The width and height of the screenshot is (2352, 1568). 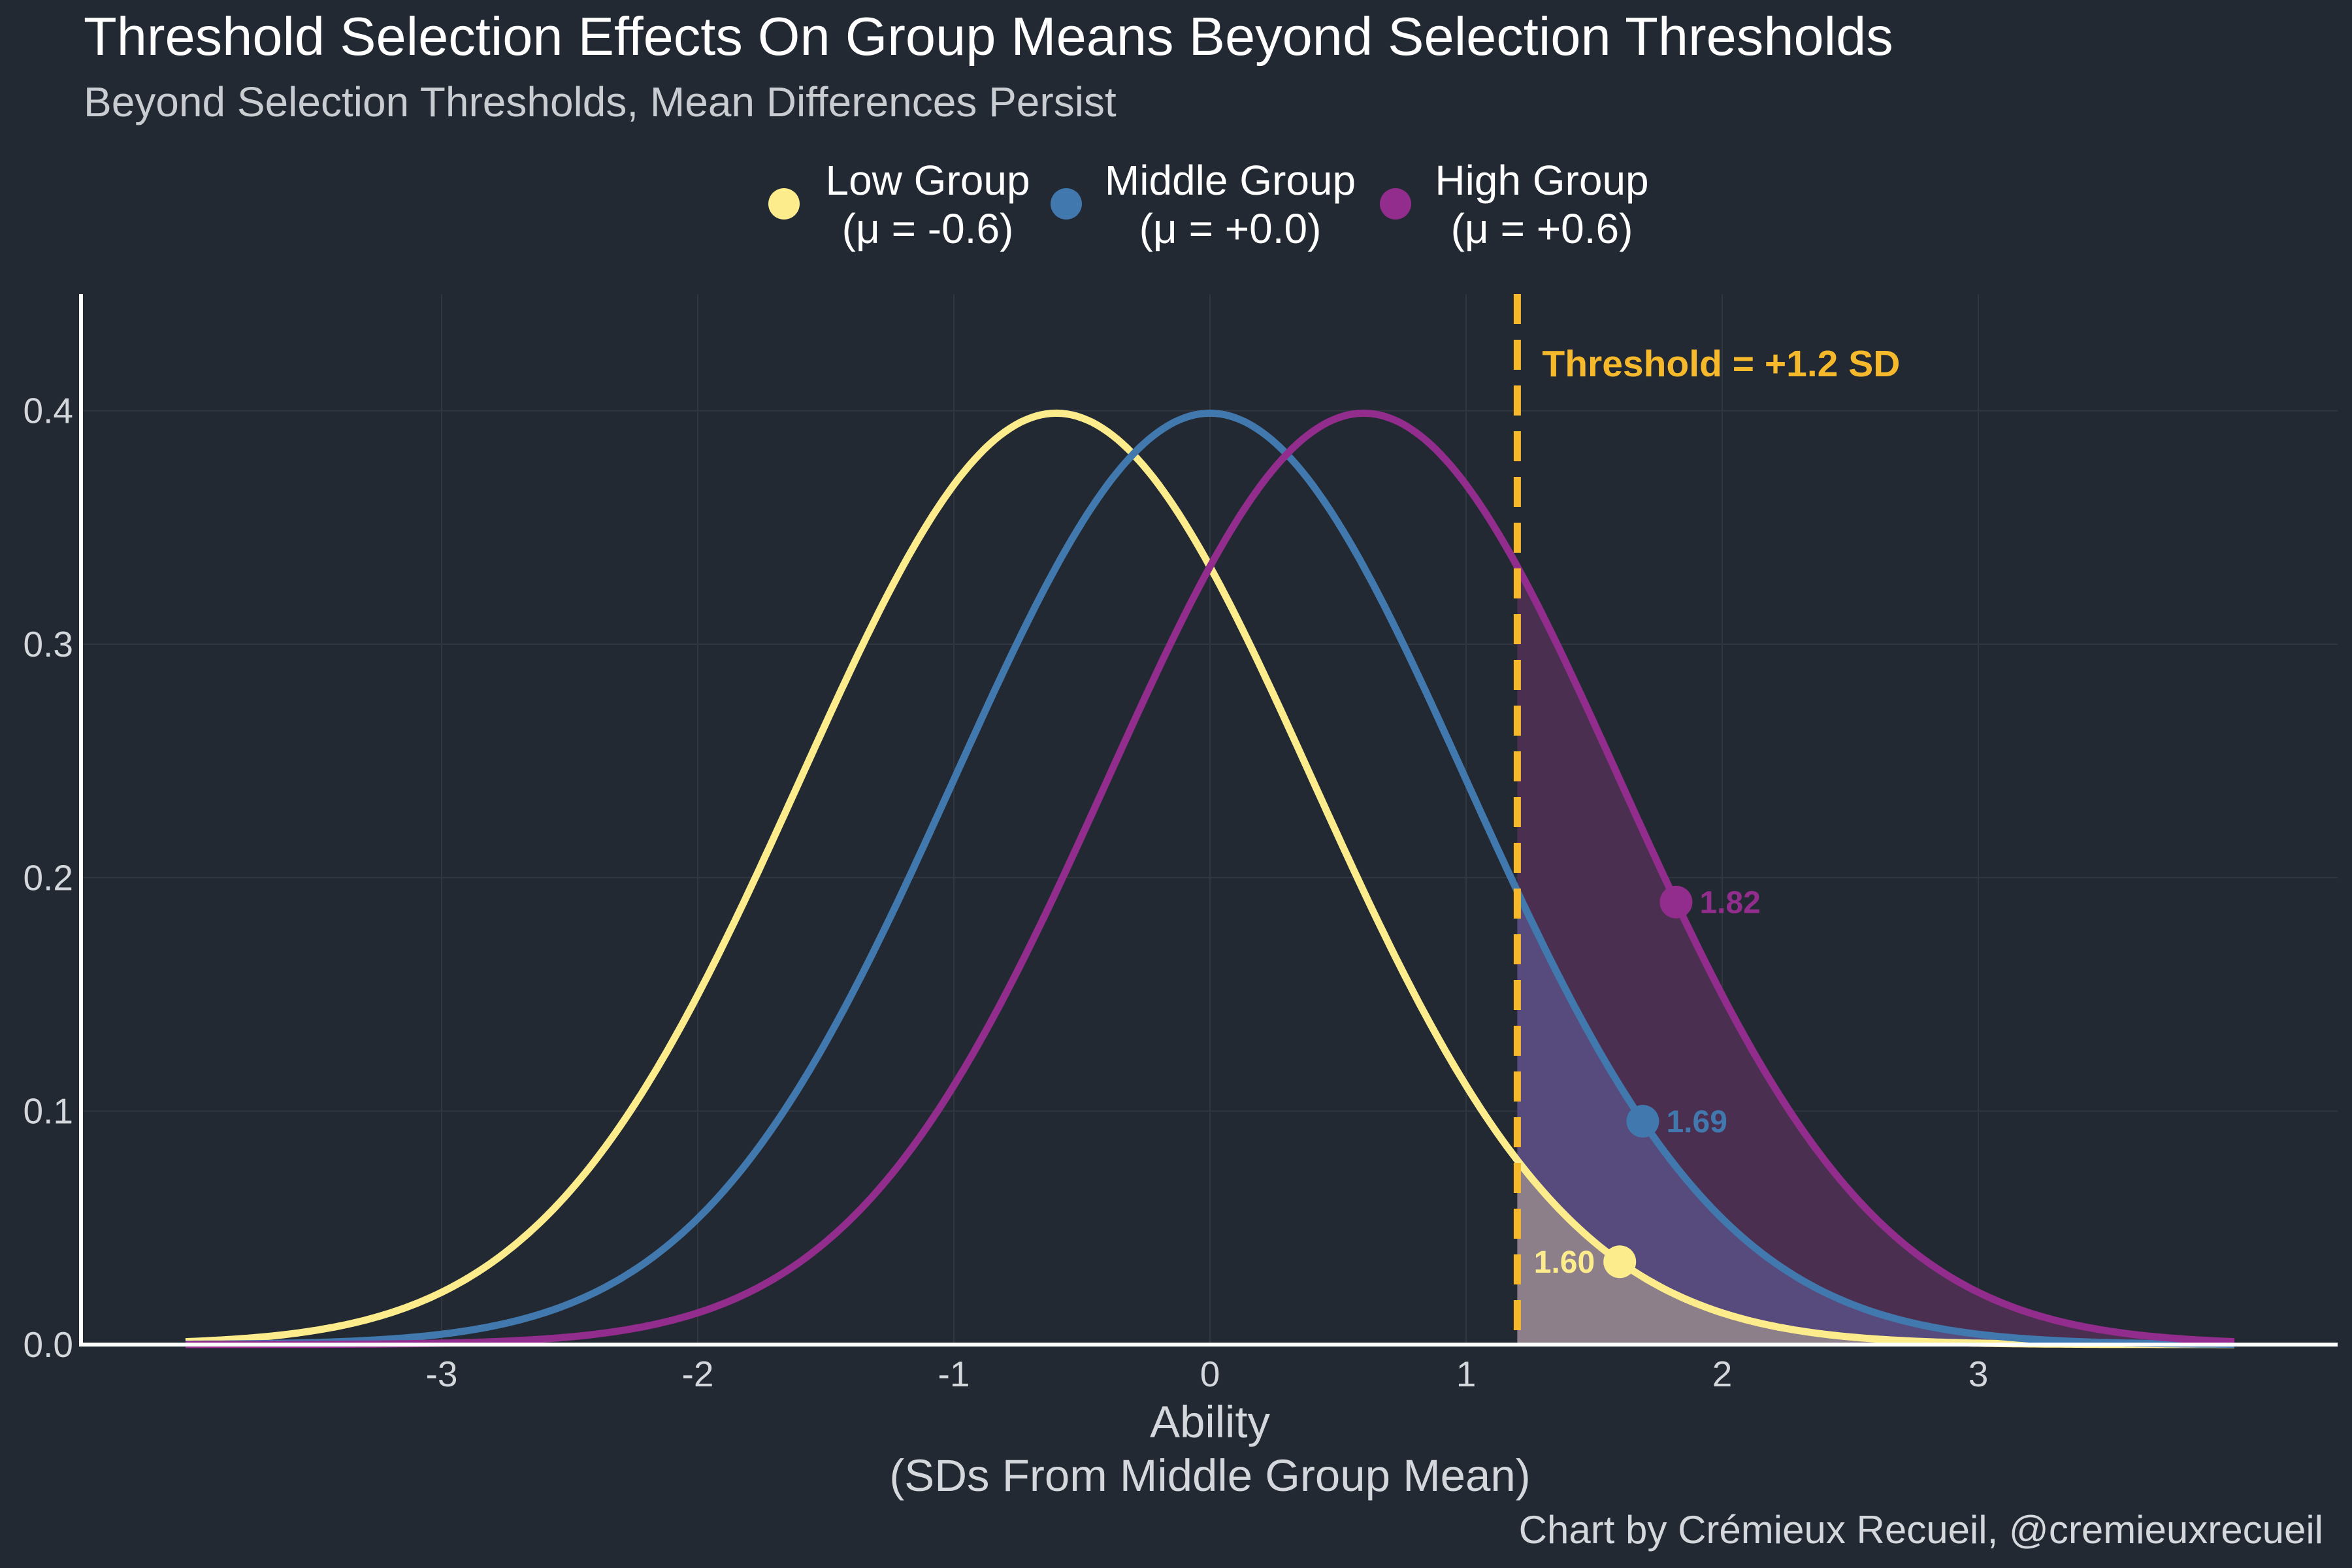 I want to click on legend-label-middle: Middle Group, so click(x=1230, y=180).